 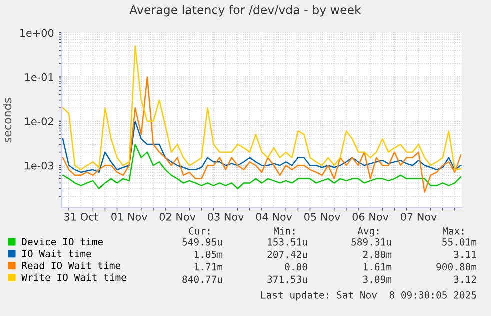 I want to click on y-axis-title: seconds, so click(x=7, y=120).